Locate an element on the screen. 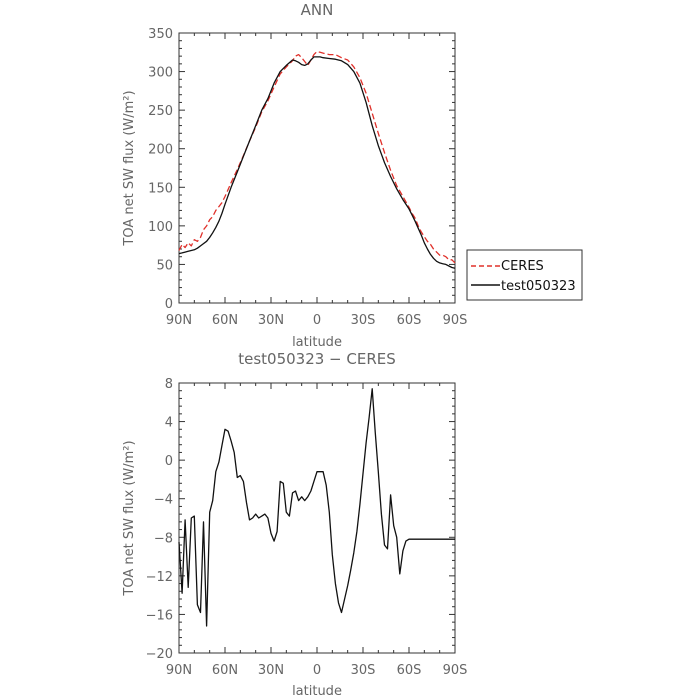 The image size is (700, 700). series-line-difference is located at coordinates (316, 507).